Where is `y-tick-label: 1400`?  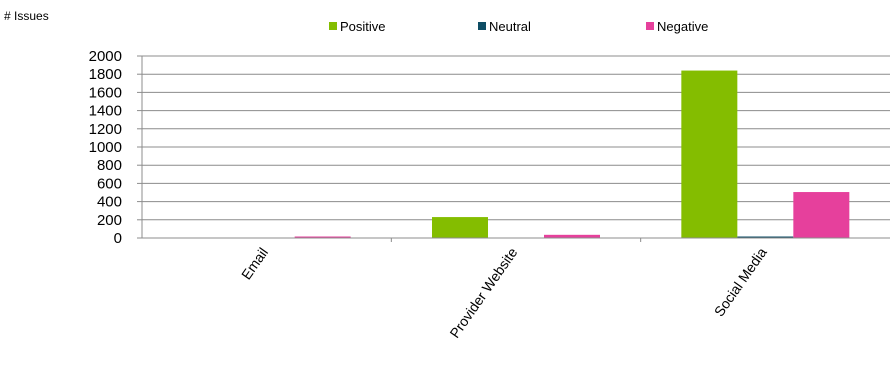 y-tick-label: 1400 is located at coordinates (105, 111).